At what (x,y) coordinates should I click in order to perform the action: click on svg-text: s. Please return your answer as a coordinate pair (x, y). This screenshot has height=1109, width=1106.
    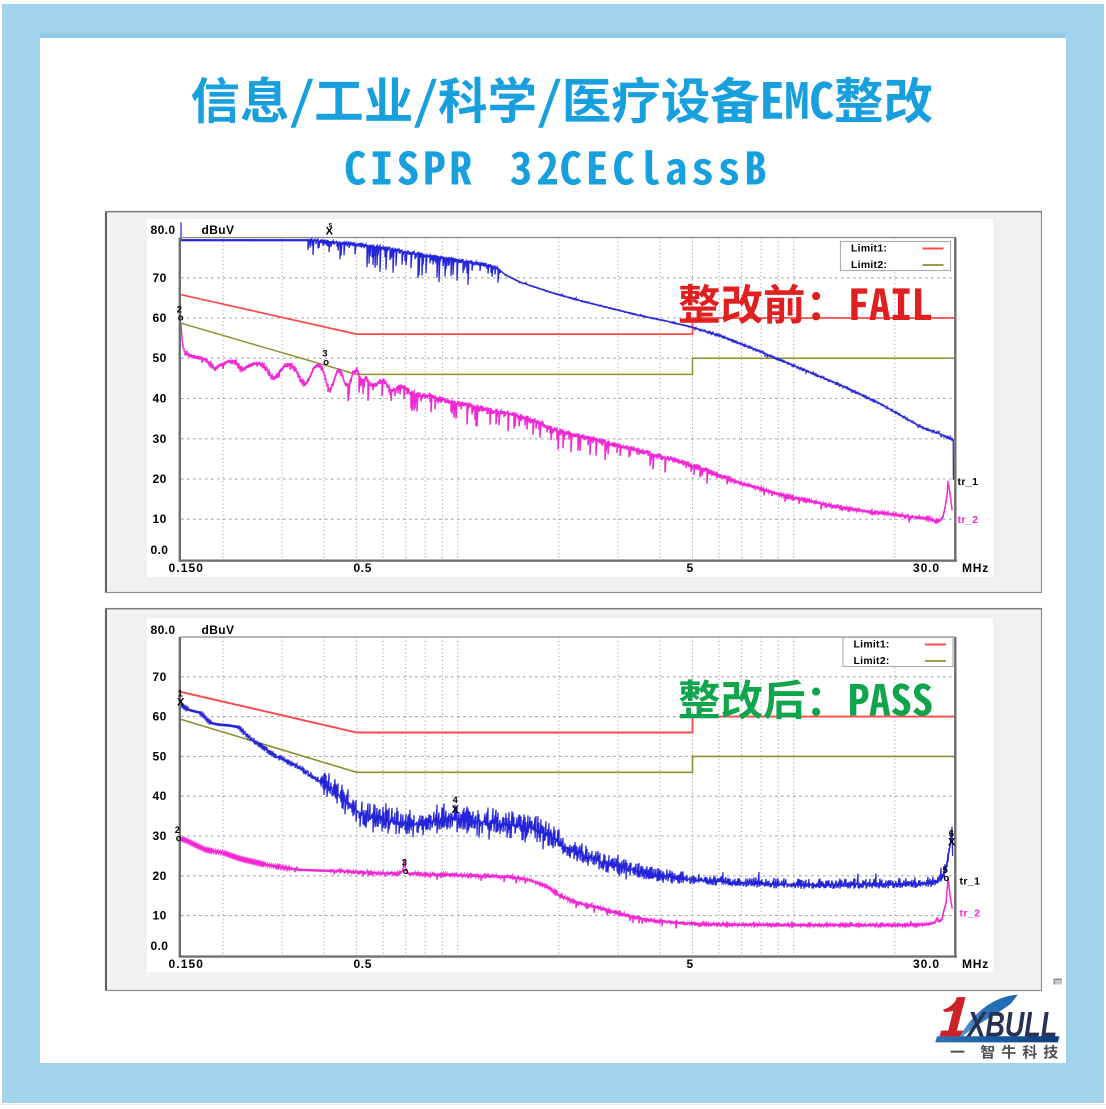
    Looking at the image, I should click on (330, 225).